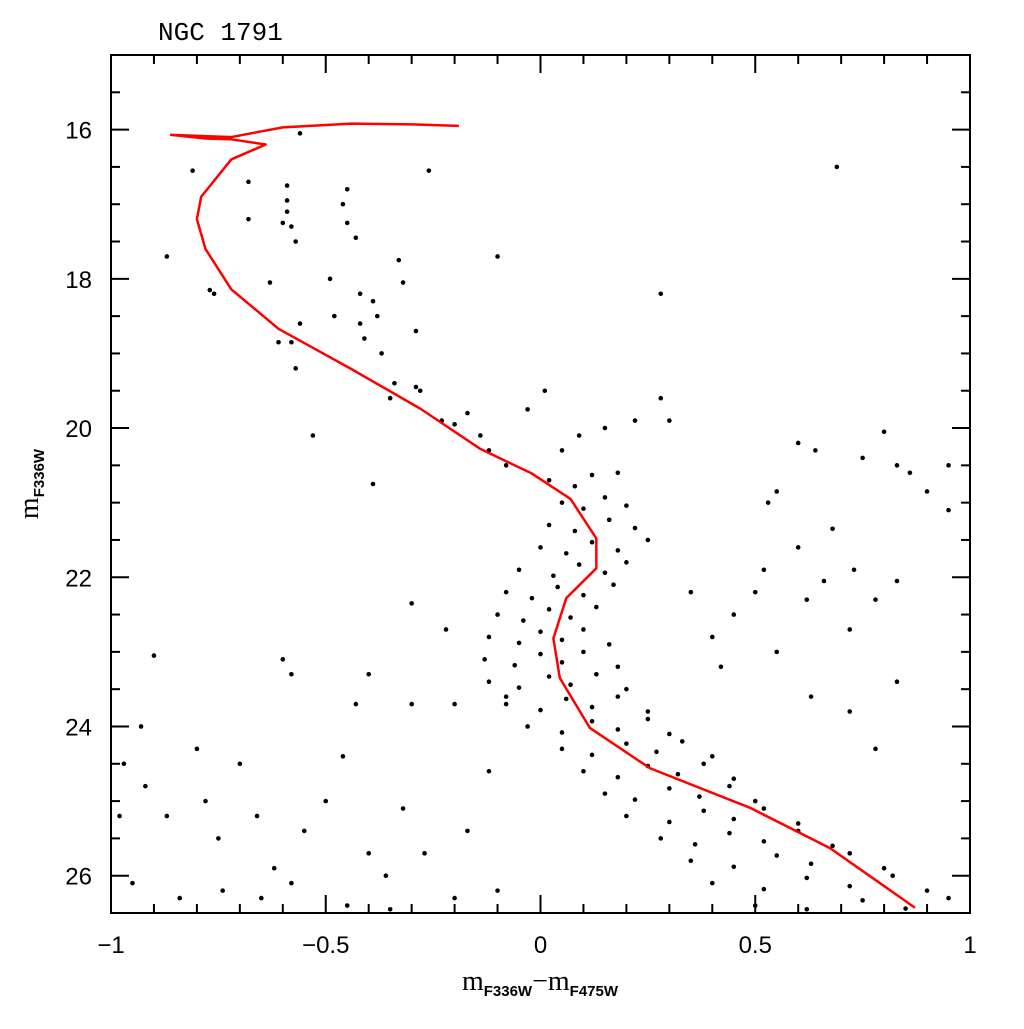 The image size is (1024, 1029). I want to click on x-label-part: m, so click(473, 981).